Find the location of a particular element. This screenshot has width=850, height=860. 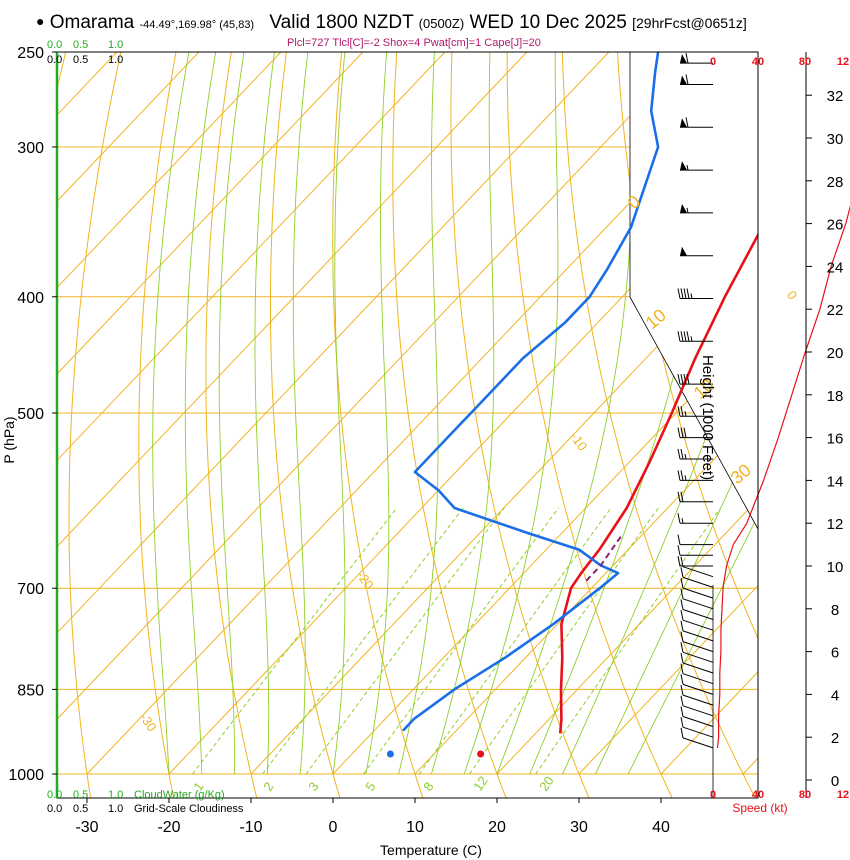

y-axis-label: P (hPa) is located at coordinates (9, 439).